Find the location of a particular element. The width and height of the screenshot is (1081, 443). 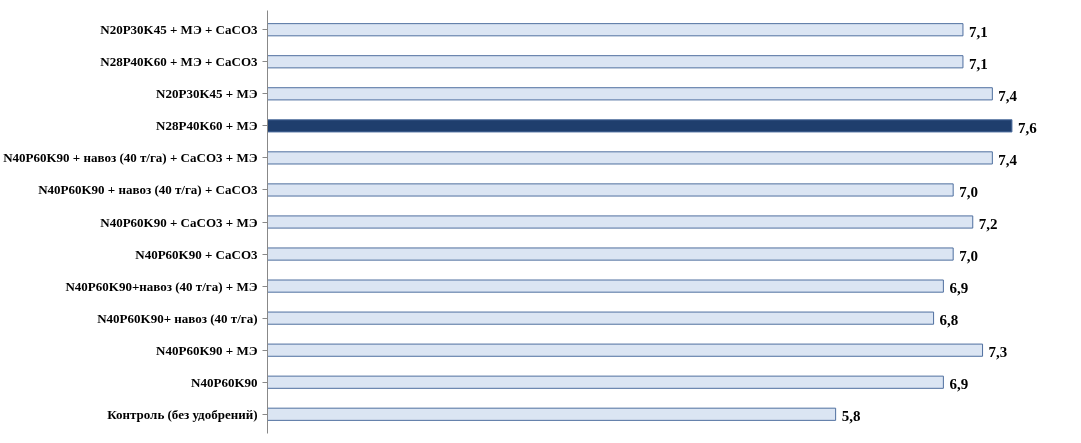

y-tick-label: N40P60K90 + CaCO3 is located at coordinates (196, 254).